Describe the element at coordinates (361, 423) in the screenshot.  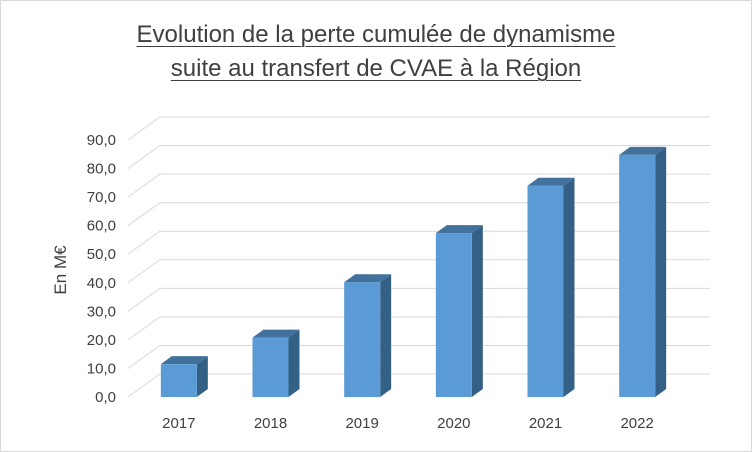
I see `x-tick-label: 2019` at that location.